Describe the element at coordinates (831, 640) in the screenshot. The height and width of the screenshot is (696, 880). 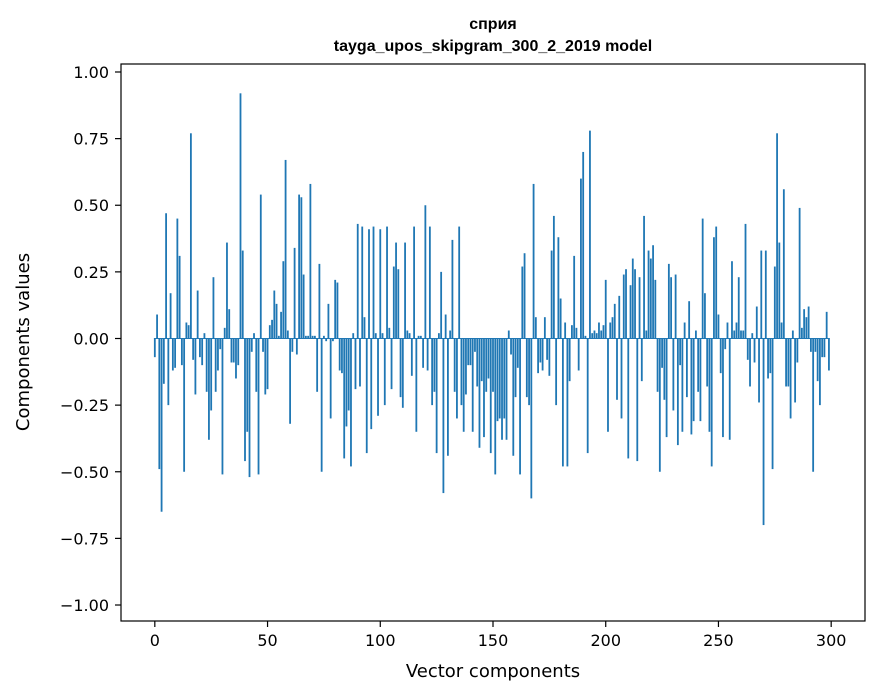
I see `x-tick-label: 300` at that location.